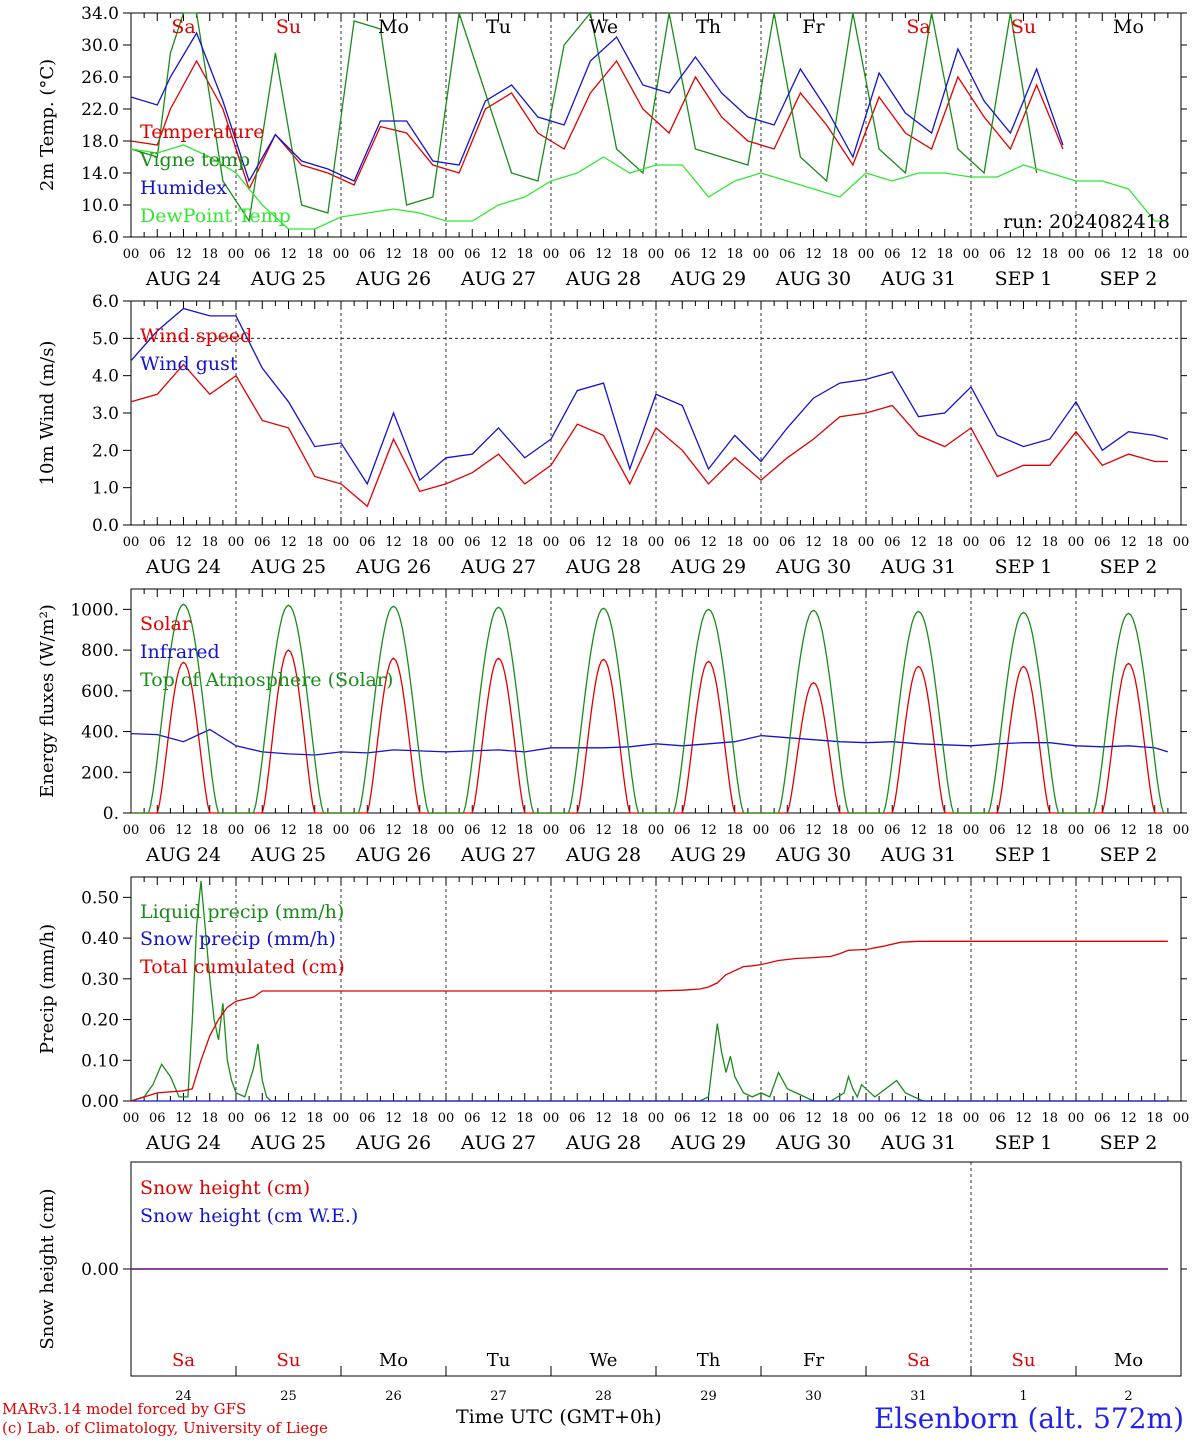 The height and width of the screenshot is (1440, 1194). I want to click on date-label: AUG 28, so click(603, 279).